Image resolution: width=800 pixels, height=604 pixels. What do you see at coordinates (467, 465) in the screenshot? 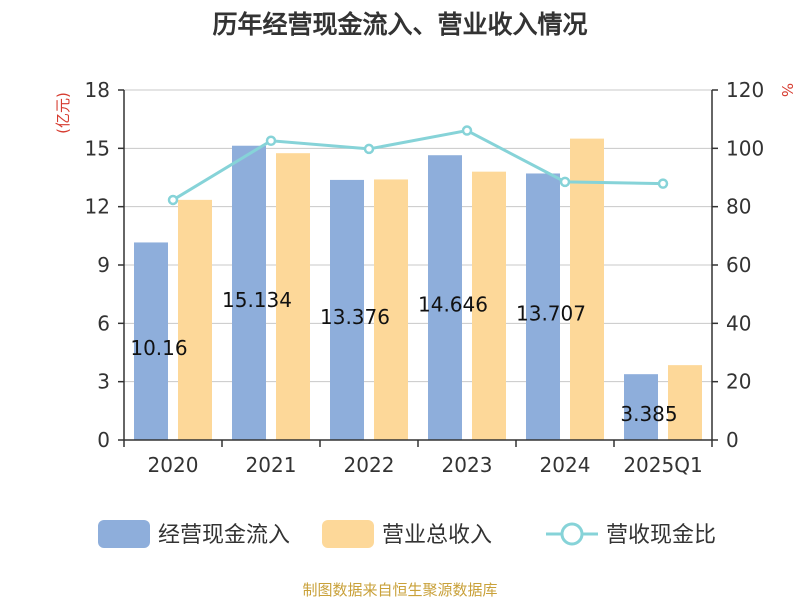
I see `x-tick-label: 2023` at bounding box center [467, 465].